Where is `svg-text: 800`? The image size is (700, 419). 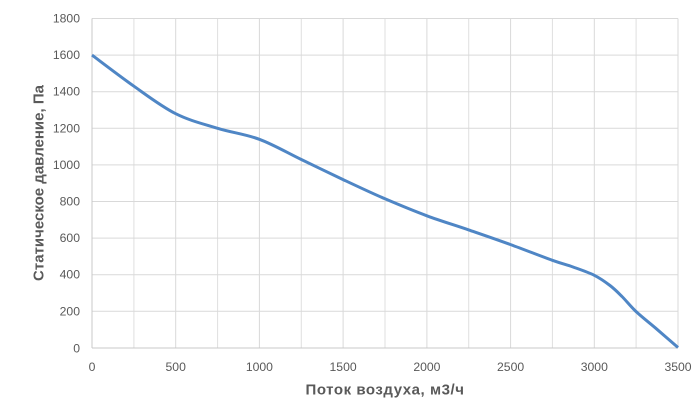
svg-text: 800 is located at coordinates (70, 202).